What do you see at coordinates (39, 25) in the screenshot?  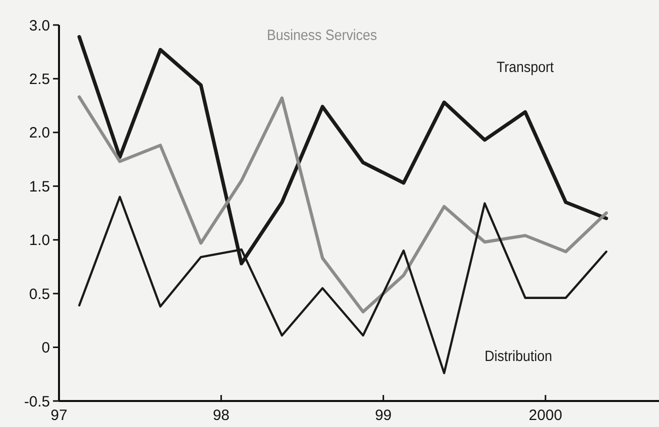 I see `y-tick-label: 3.0` at bounding box center [39, 25].